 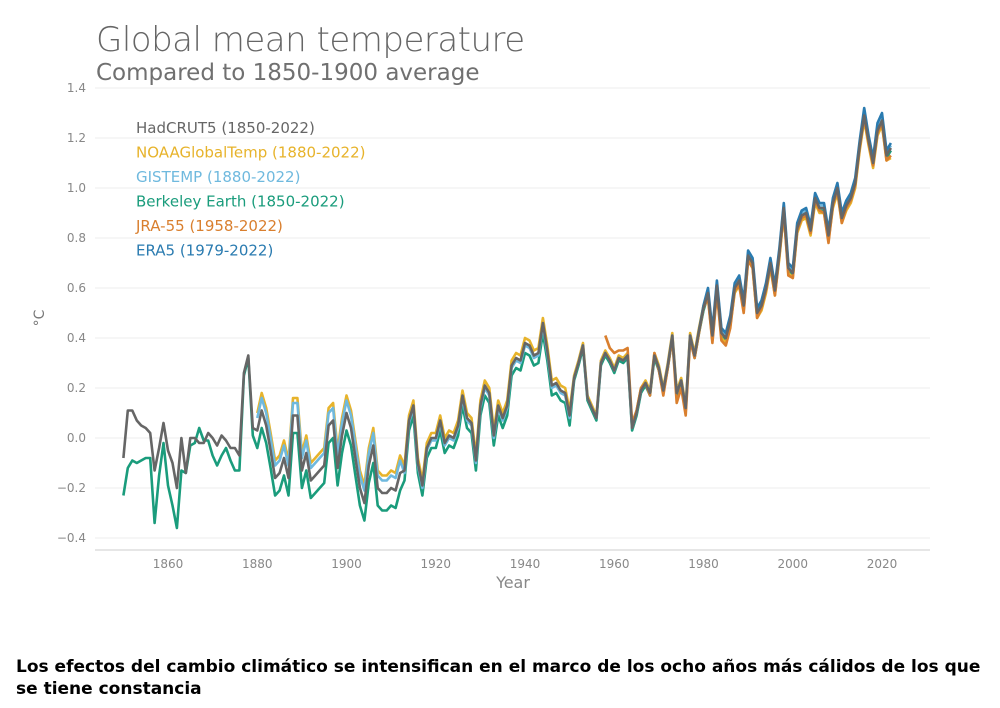 I want to click on y-tick-label: 1.4, so click(x=76, y=88).